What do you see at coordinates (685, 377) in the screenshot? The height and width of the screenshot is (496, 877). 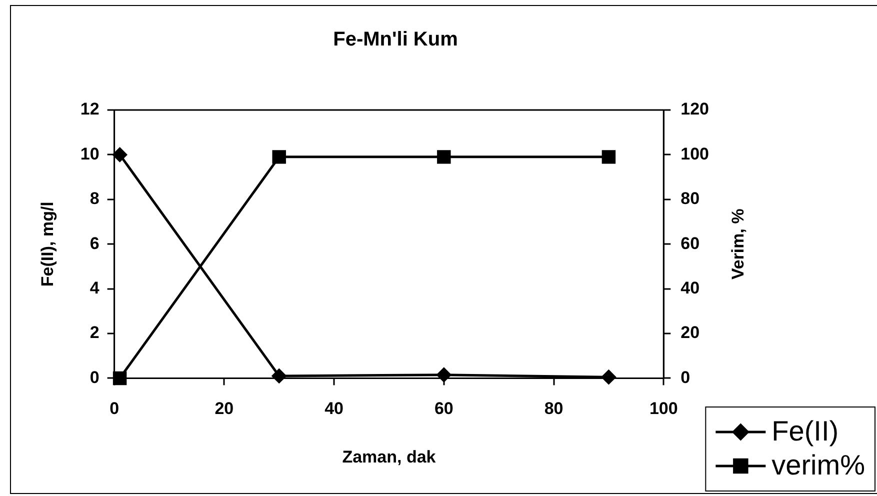 I see `y2-tick-label: 0` at bounding box center [685, 377].